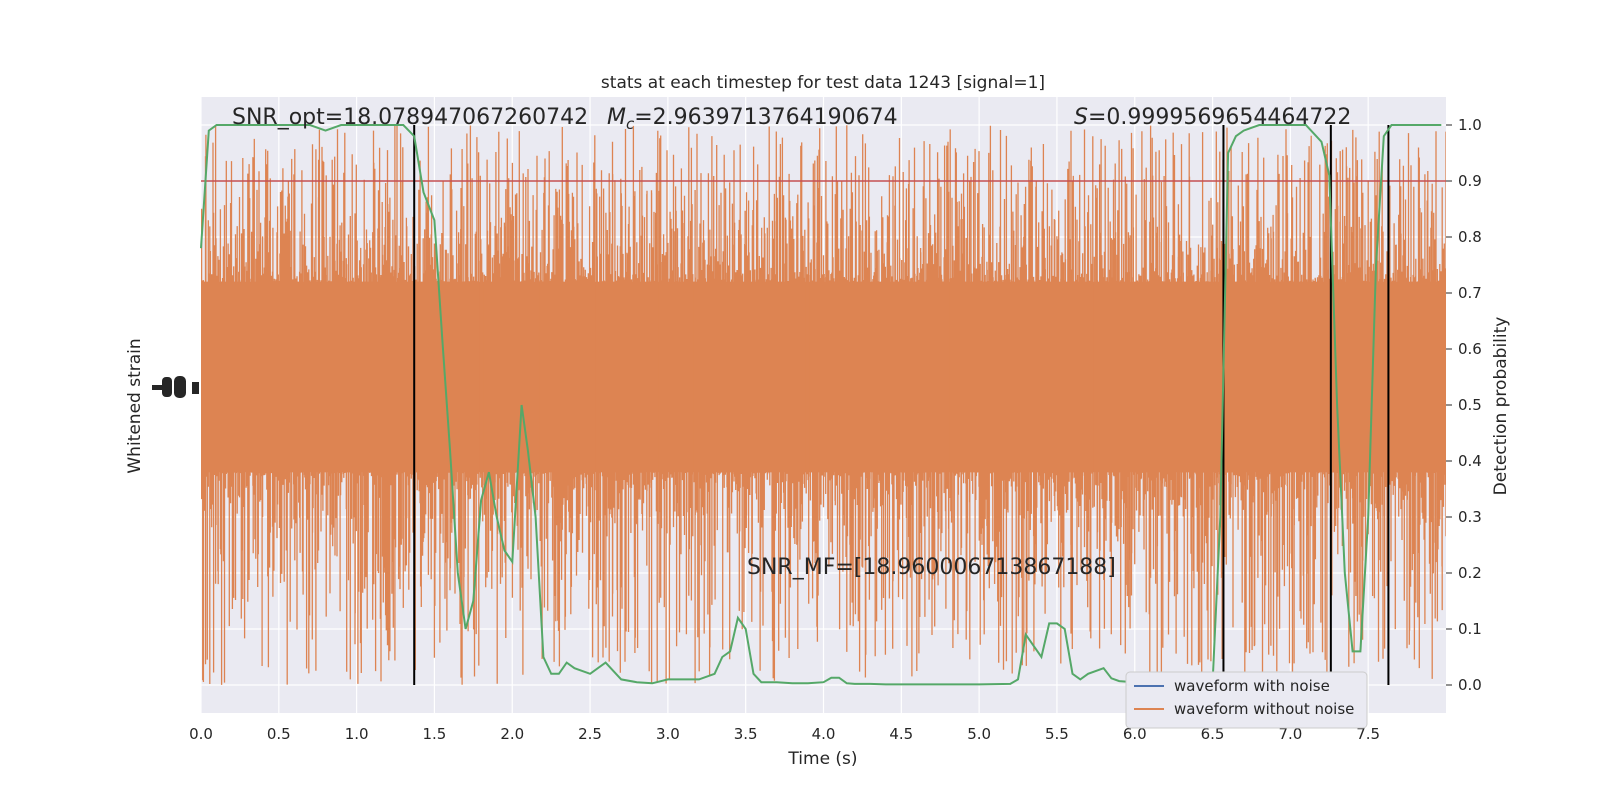  Describe the element at coordinates (175, 387) in the screenshot. I see `left-y-axis-overlapped-ticks` at that location.